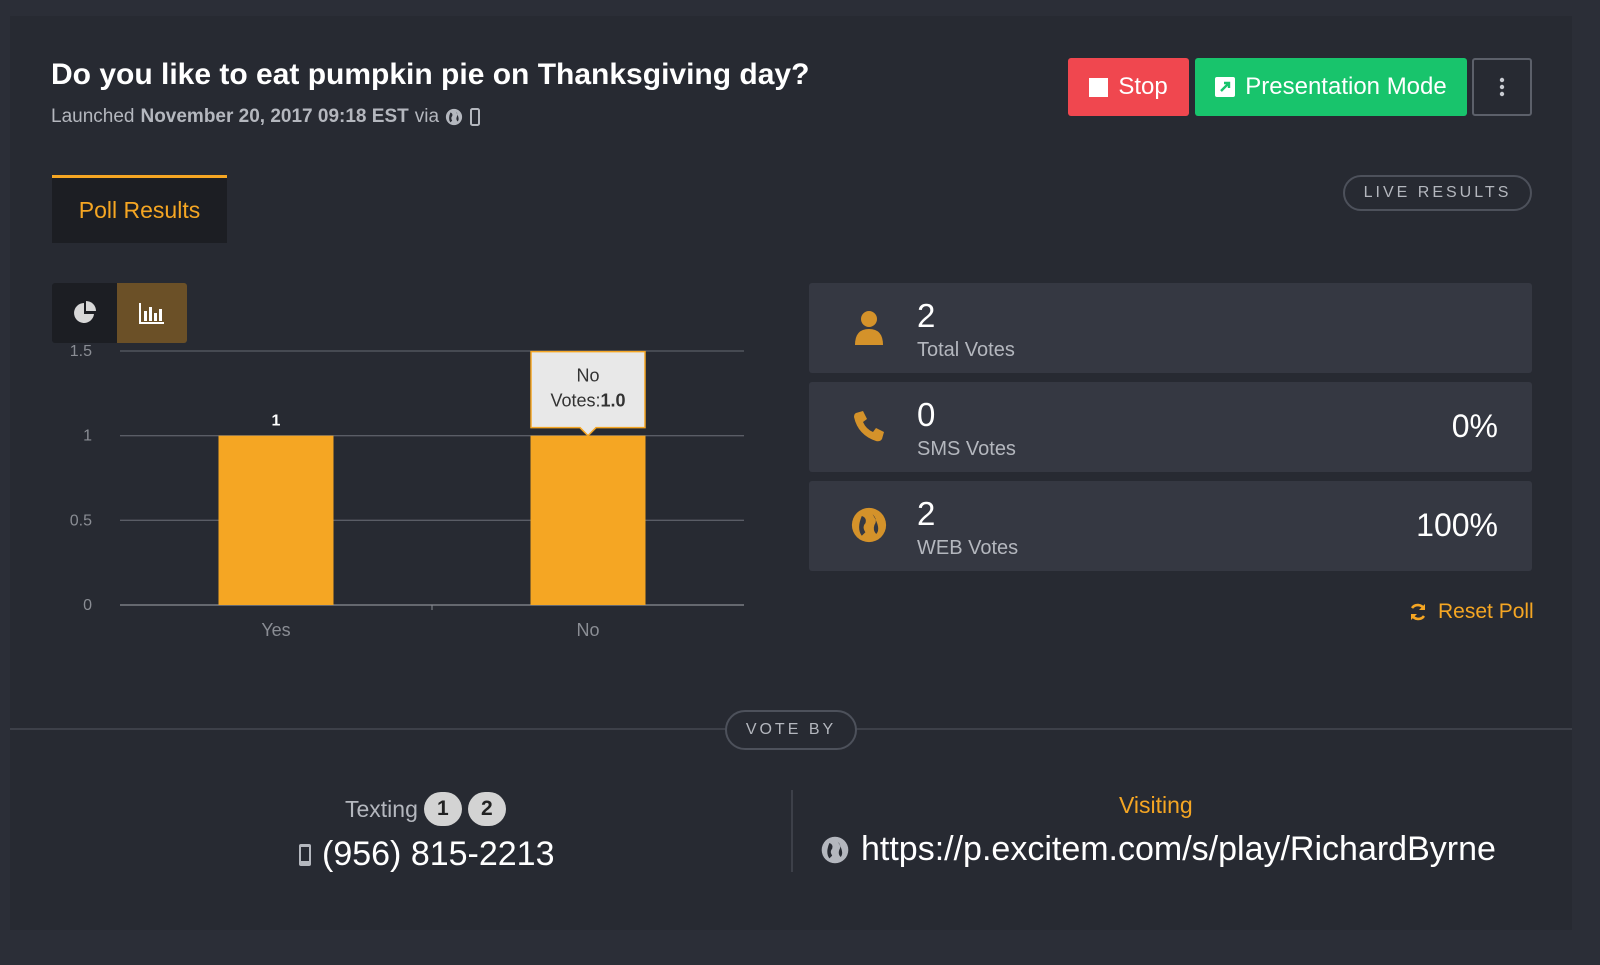  I want to click on bar-data-label: 1, so click(276, 421).